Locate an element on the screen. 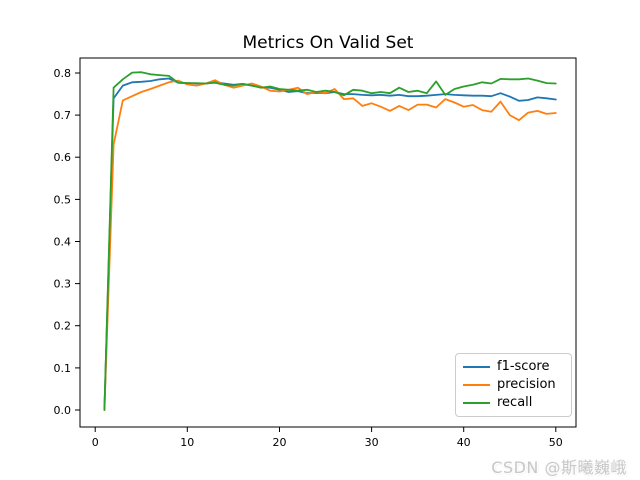 The height and width of the screenshot is (480, 640). x-tick-label: 40 is located at coordinates (464, 442).